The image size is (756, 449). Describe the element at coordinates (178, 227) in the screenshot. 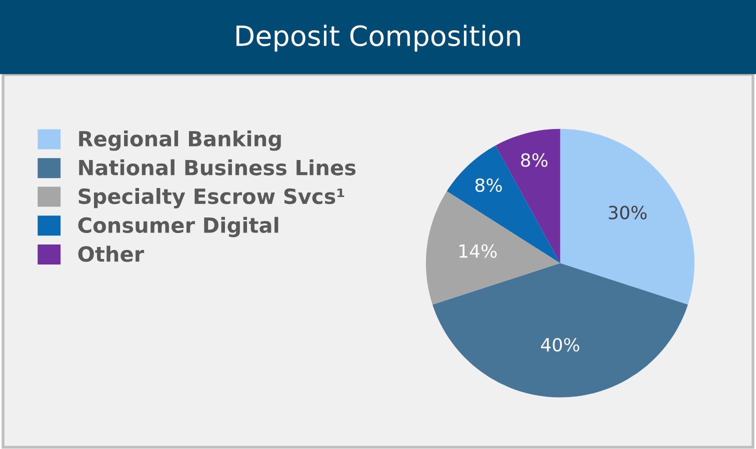

I see `legend-label: Consumer Digital` at that location.